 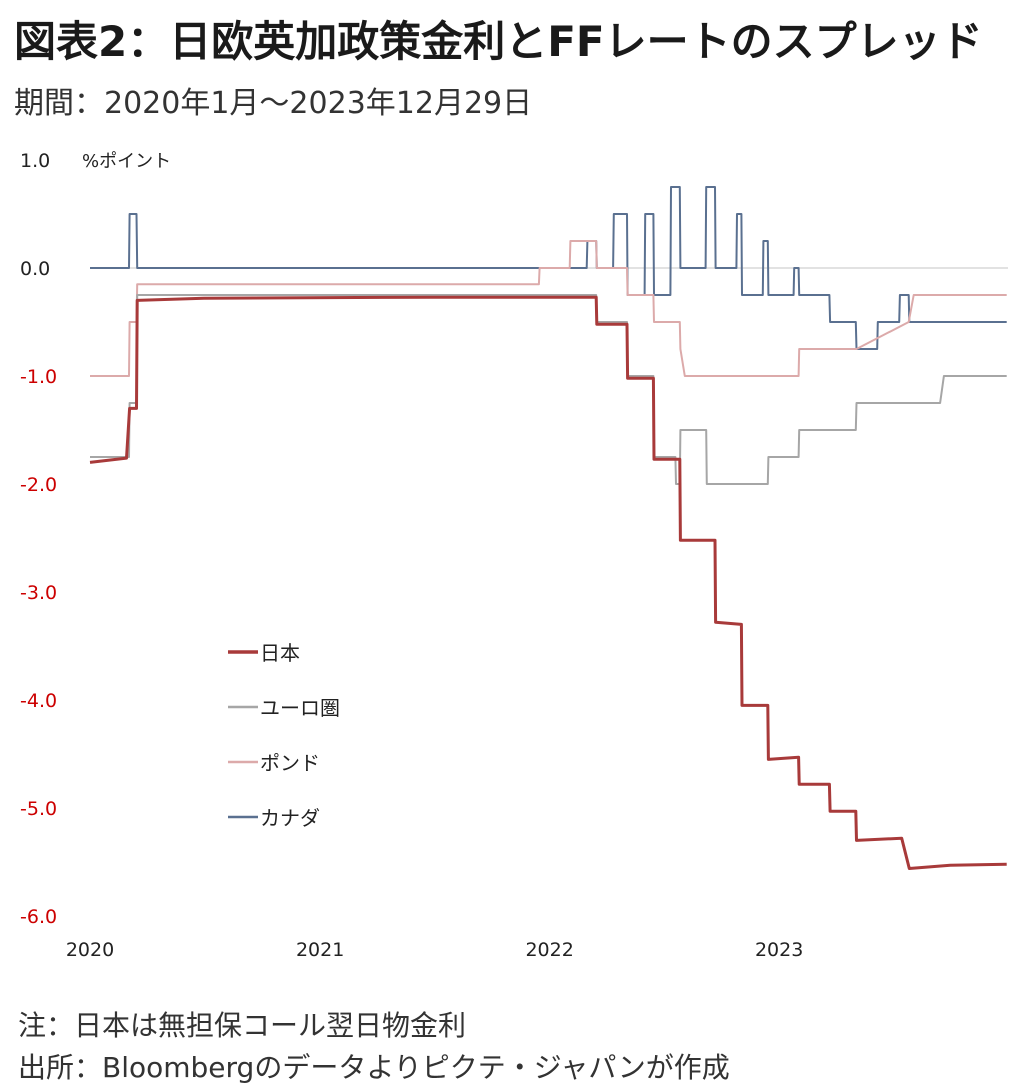 I want to click on y-tick-label: -6.0, so click(x=38, y=917).